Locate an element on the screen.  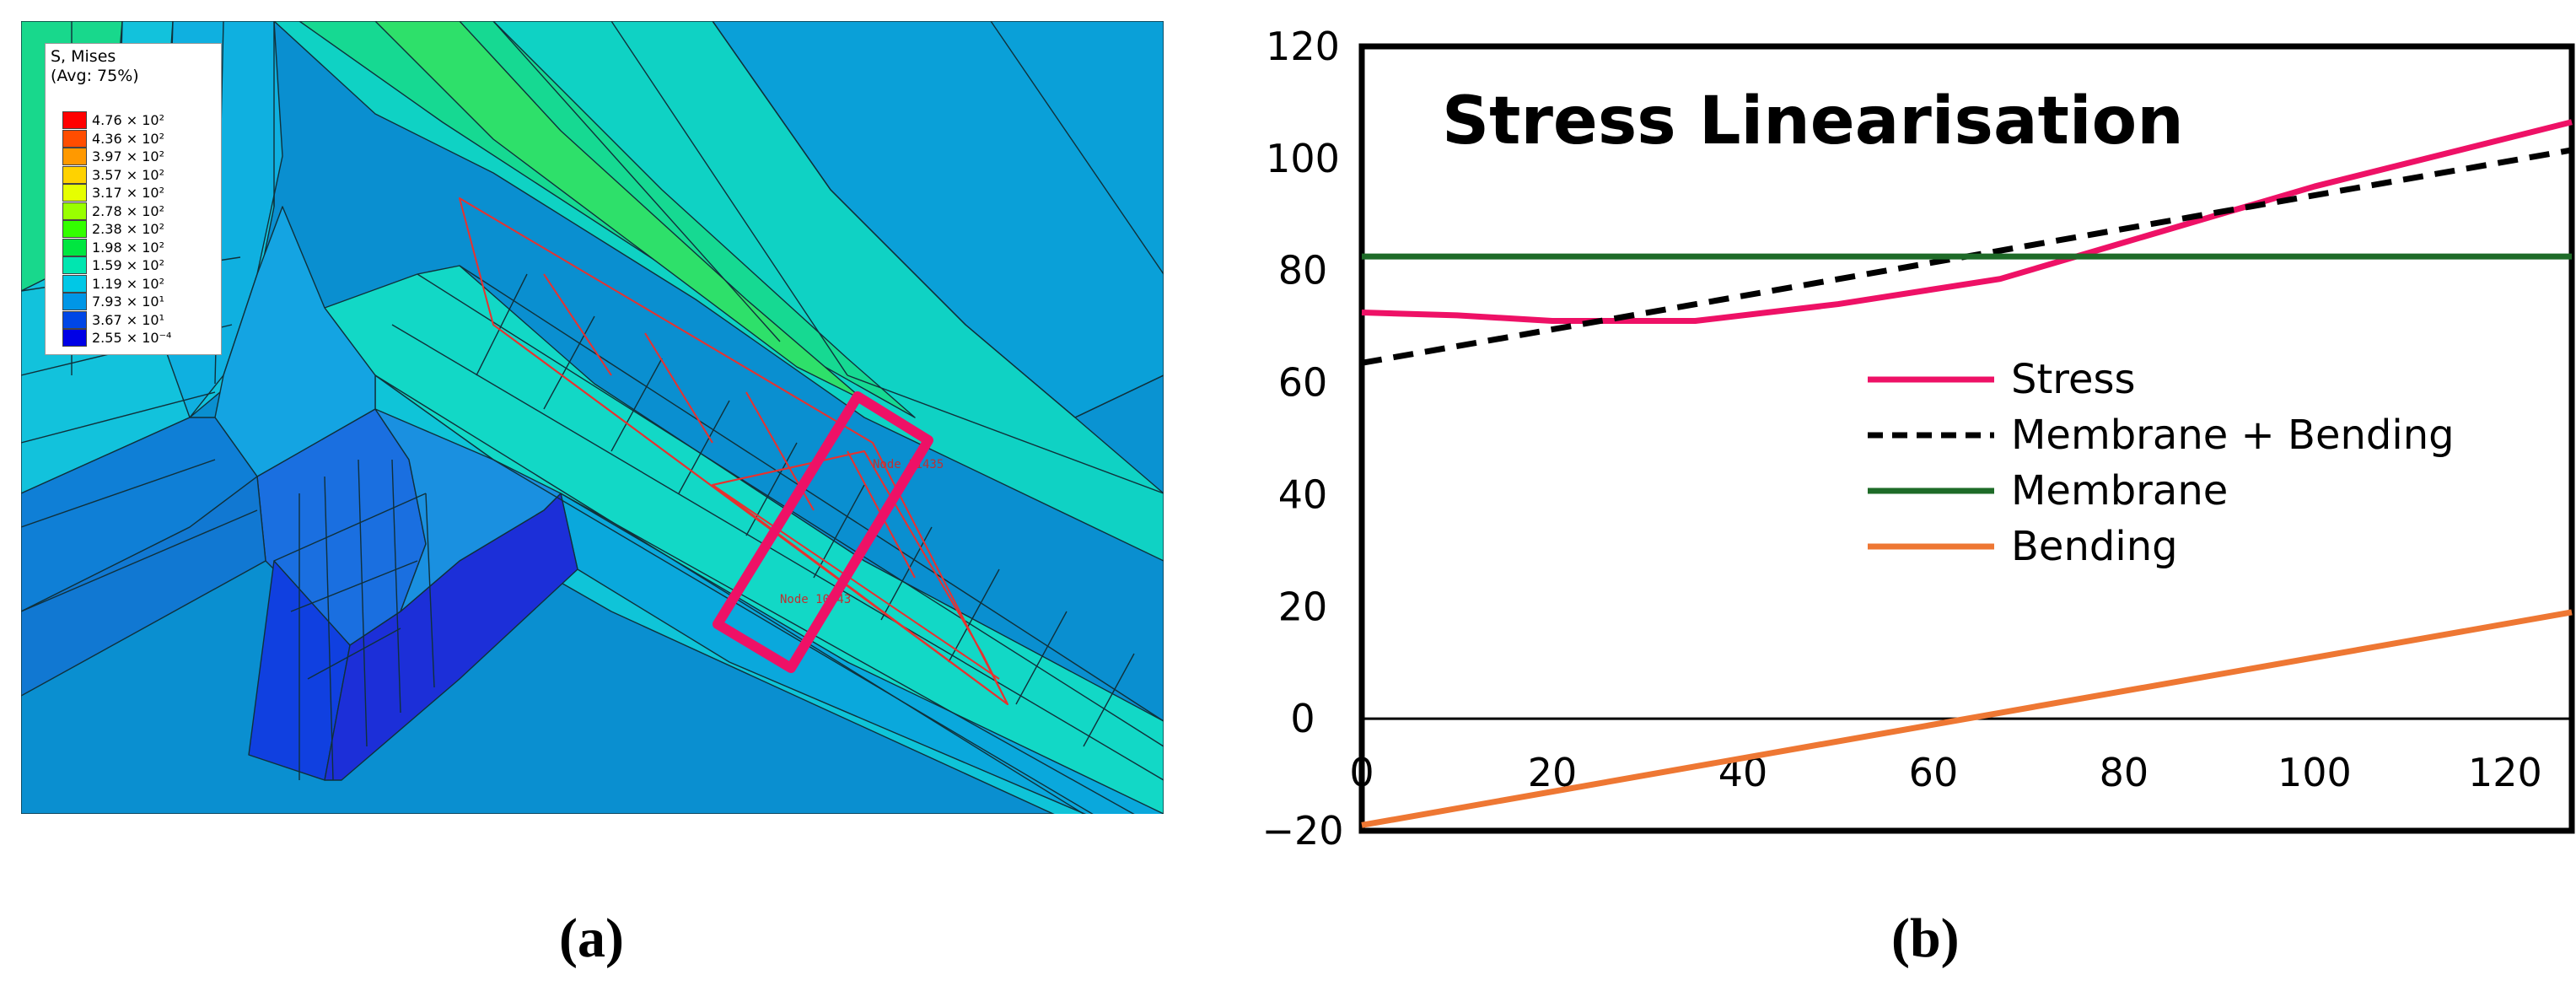
contour-legend-title: S, Mises (Avg: 75%) is located at coordinates (95, 66).